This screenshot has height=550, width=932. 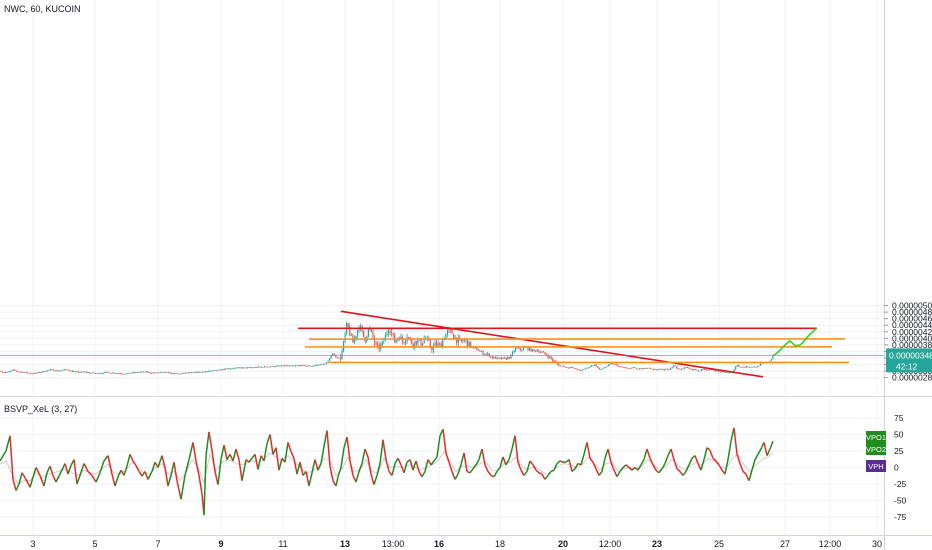 What do you see at coordinates (393, 544) in the screenshot?
I see `x-tick-label: 13:00` at bounding box center [393, 544].